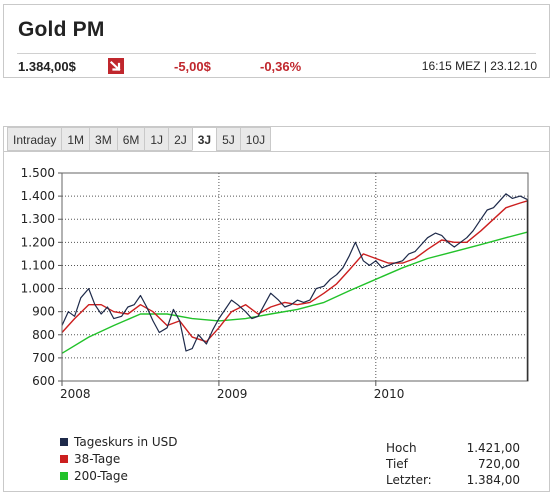 The width and height of the screenshot is (555, 494). I want to click on price-change-percent: -0,36%, so click(281, 66).